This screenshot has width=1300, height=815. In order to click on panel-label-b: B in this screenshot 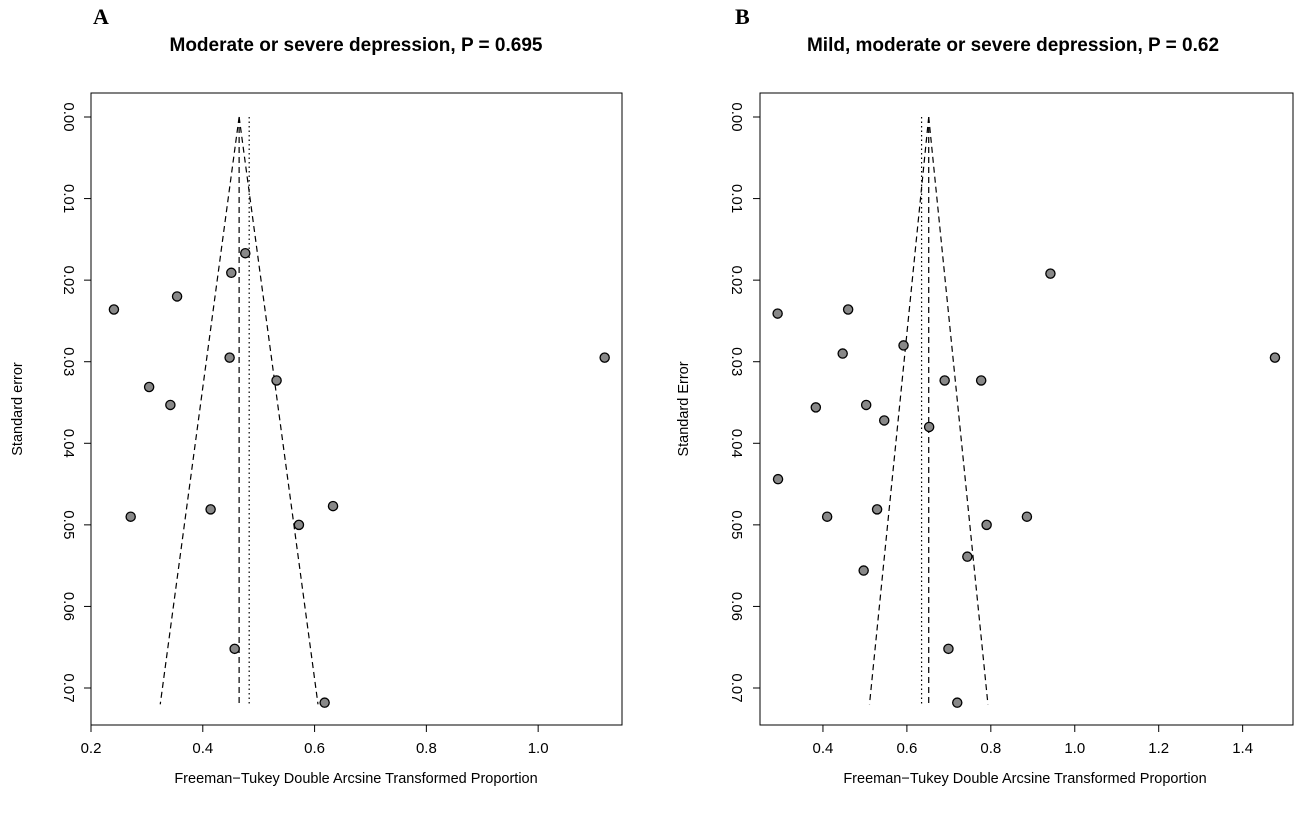, I will do `click(742, 16)`.